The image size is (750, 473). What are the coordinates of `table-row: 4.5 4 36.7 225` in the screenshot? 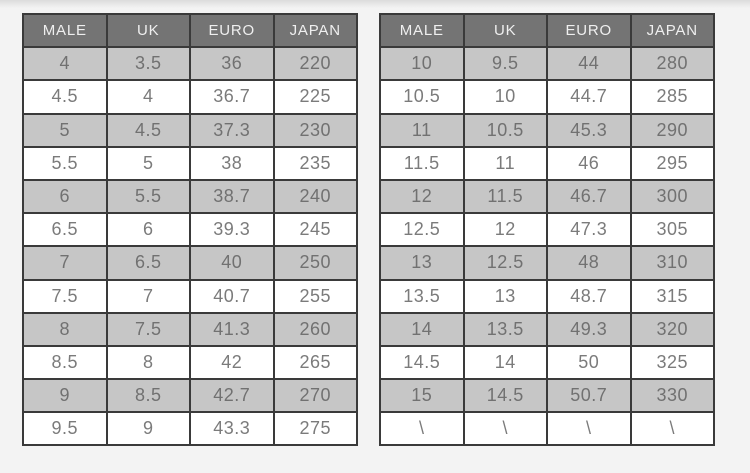 It's located at (190, 97).